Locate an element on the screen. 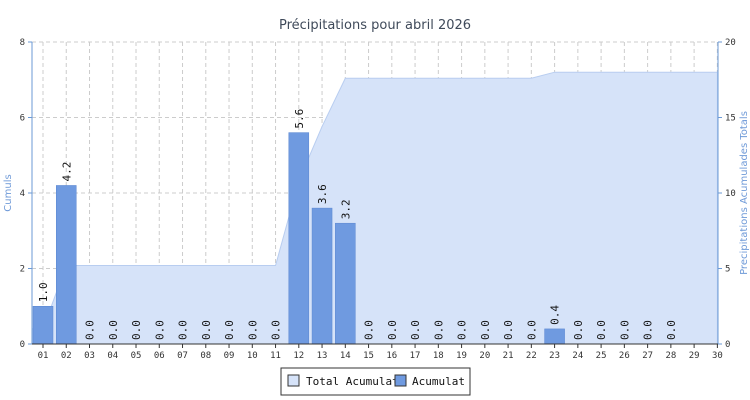  bar-value-label: 3.2 is located at coordinates (345, 209).